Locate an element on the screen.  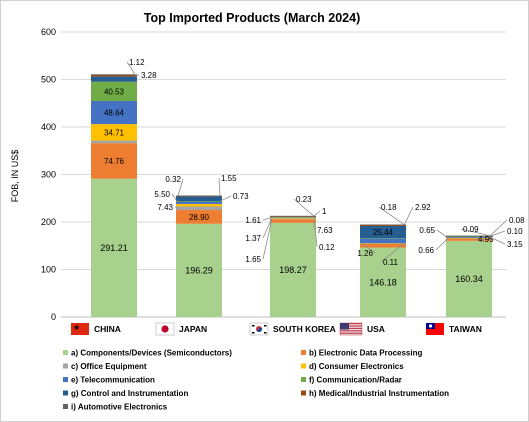
data-label: 146.18 is located at coordinates (383, 282).